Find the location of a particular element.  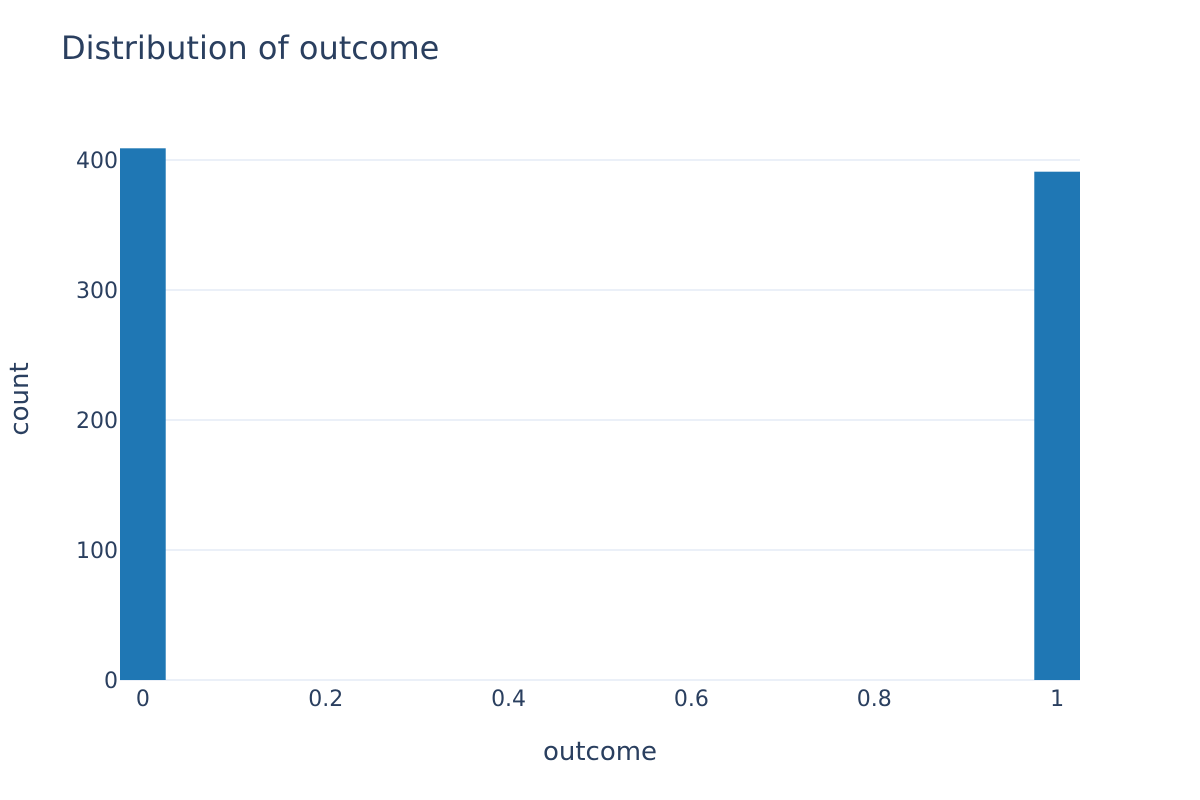

y-axis-ticks: 0 100 200 300 400 is located at coordinates (97, 421).